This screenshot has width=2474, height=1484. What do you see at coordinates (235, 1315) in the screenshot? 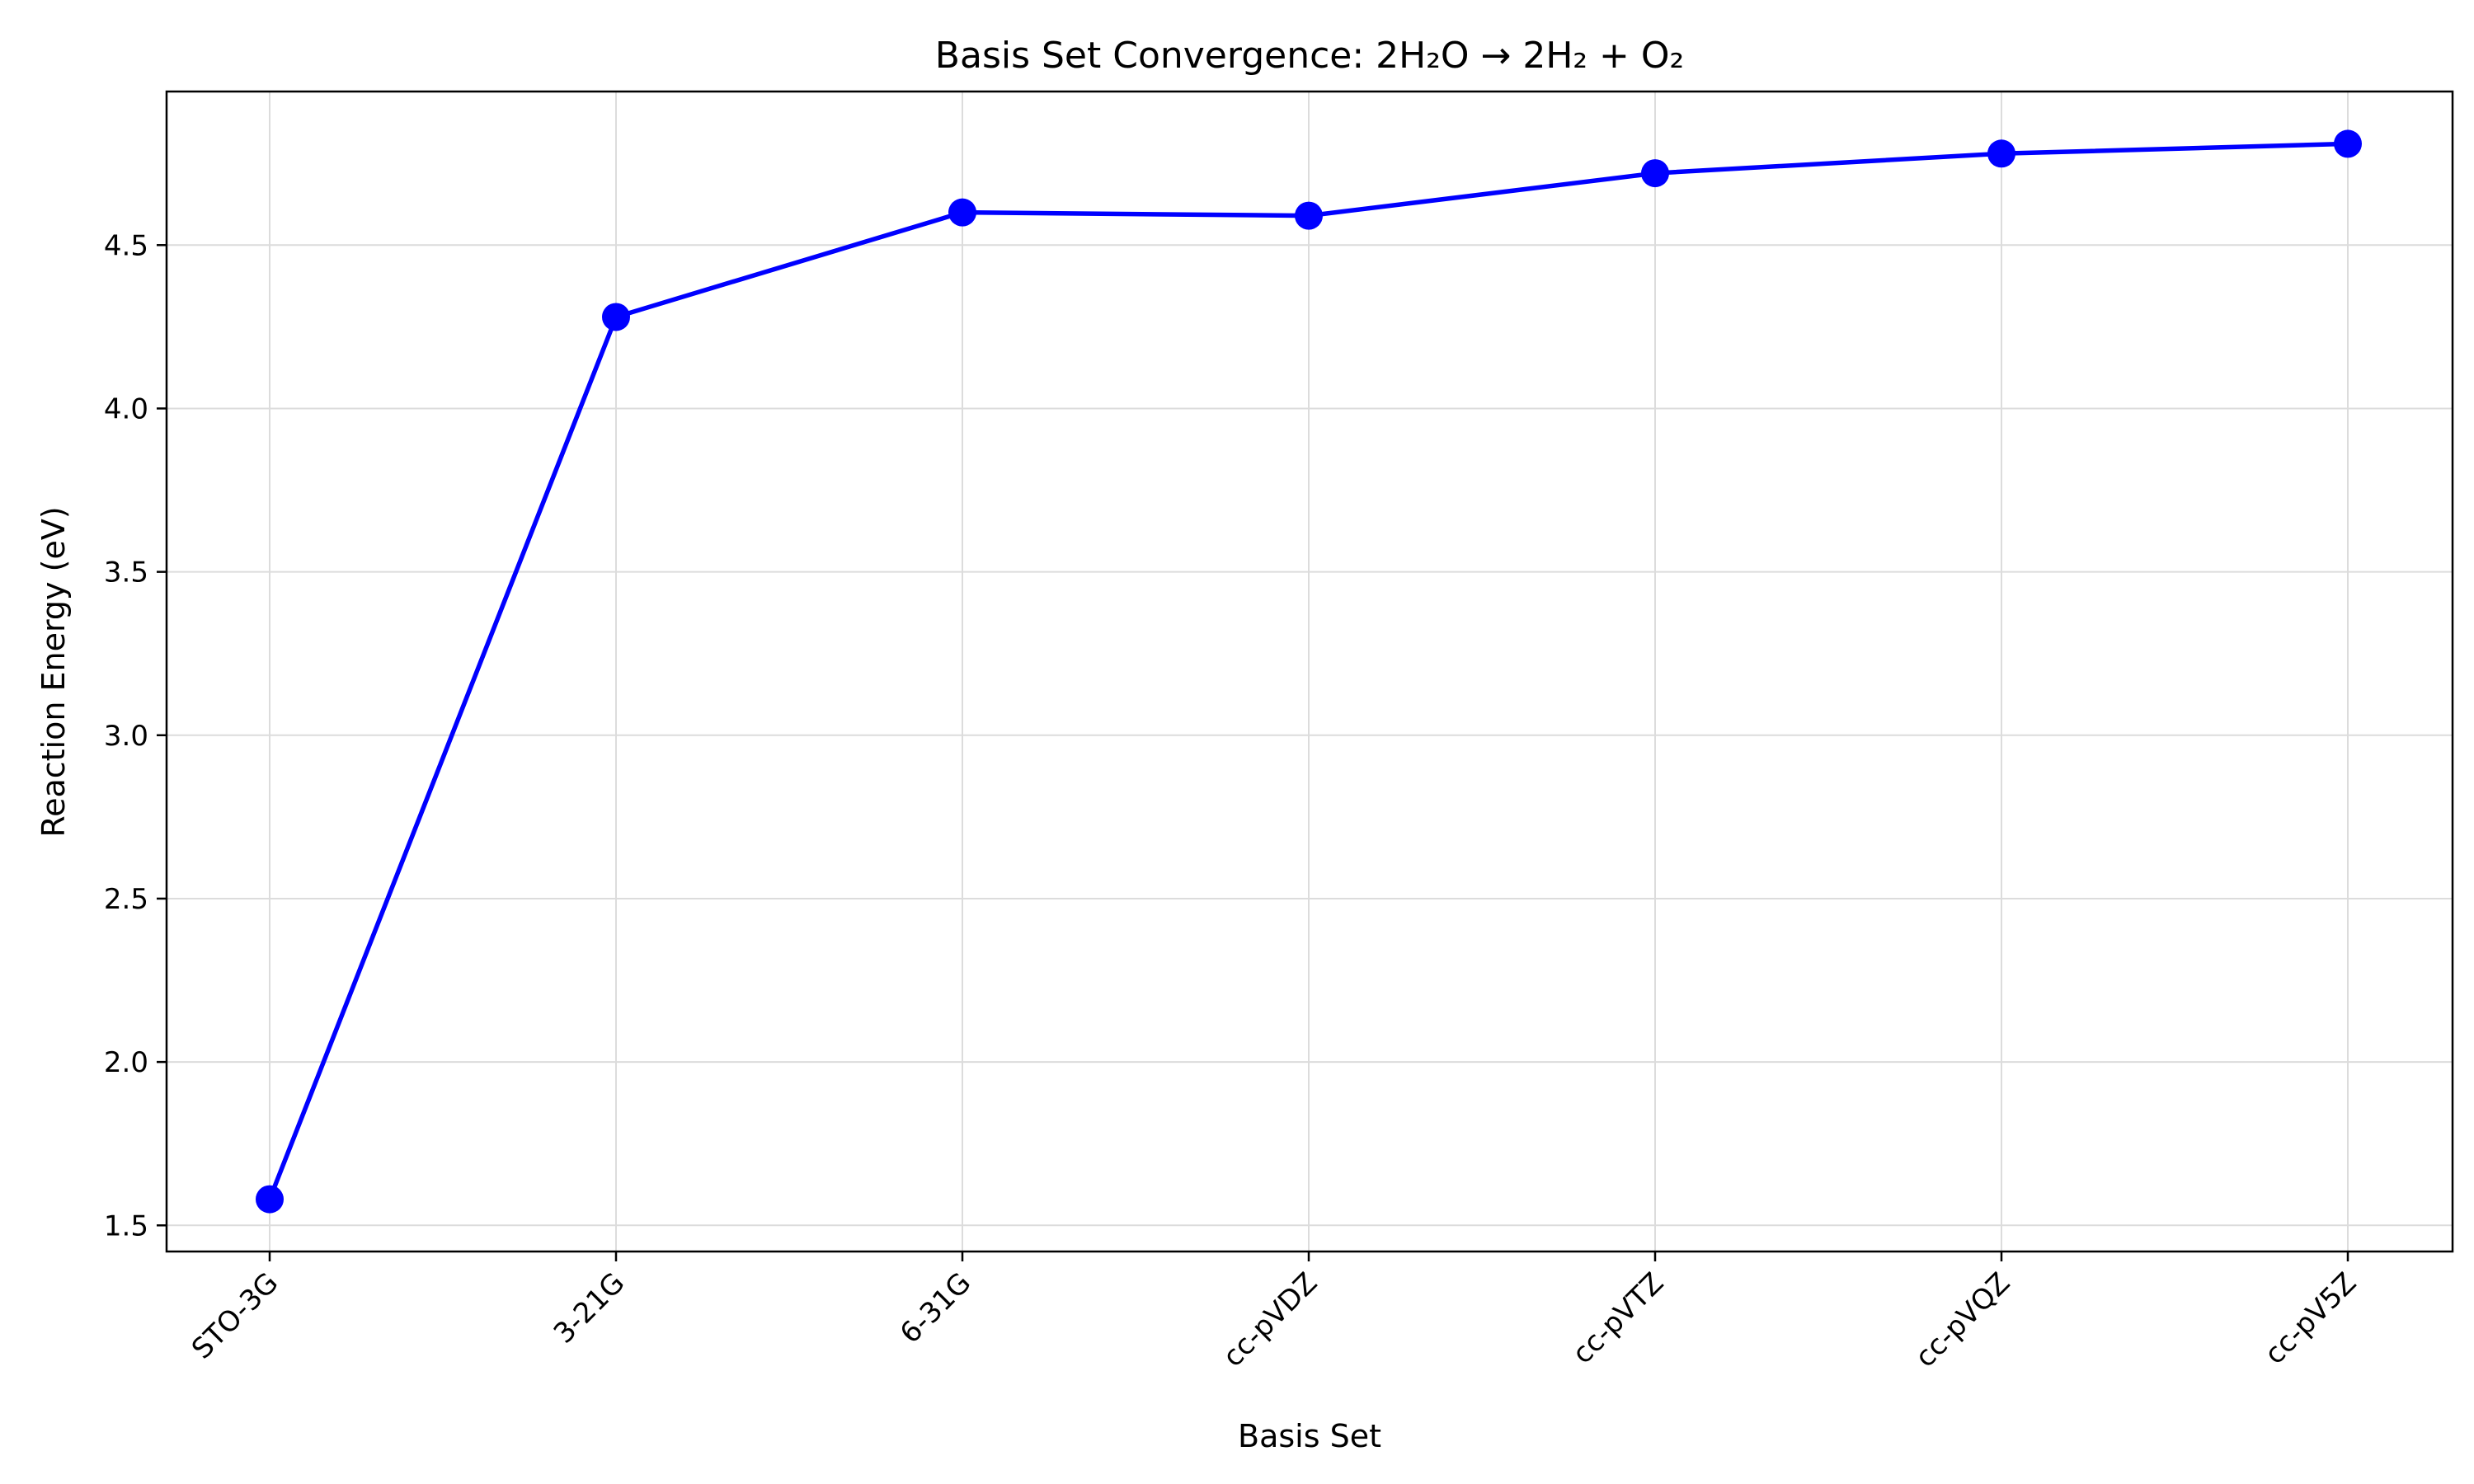
I see `x-tick-label: STO-3G` at bounding box center [235, 1315].